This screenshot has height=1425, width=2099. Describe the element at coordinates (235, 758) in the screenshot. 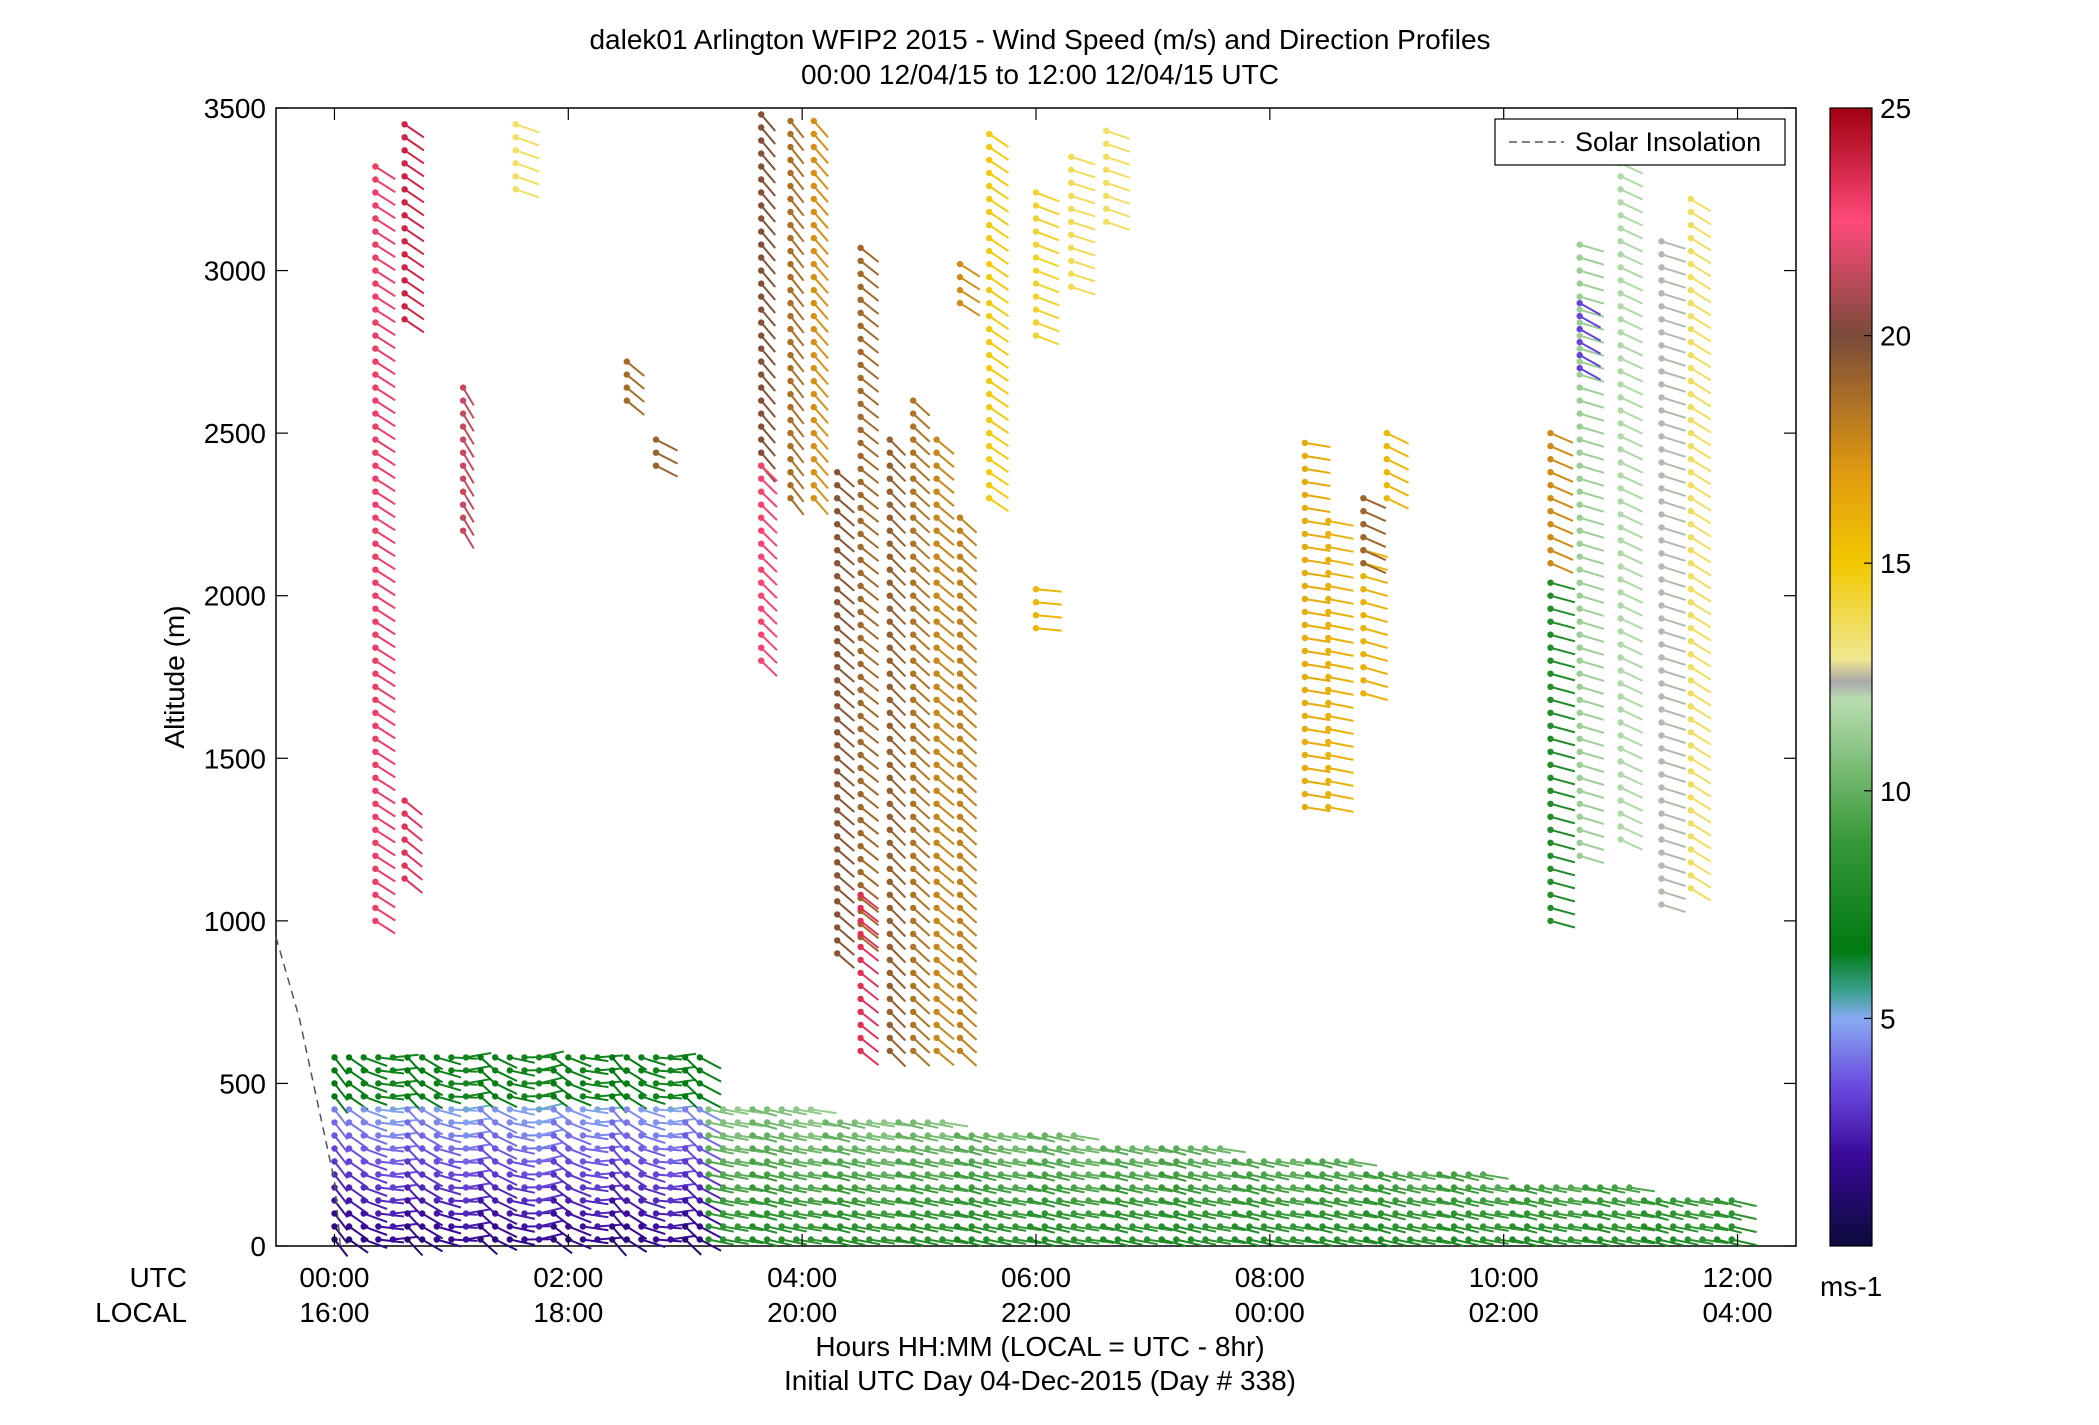

I see `y-tick-label: 1500` at that location.